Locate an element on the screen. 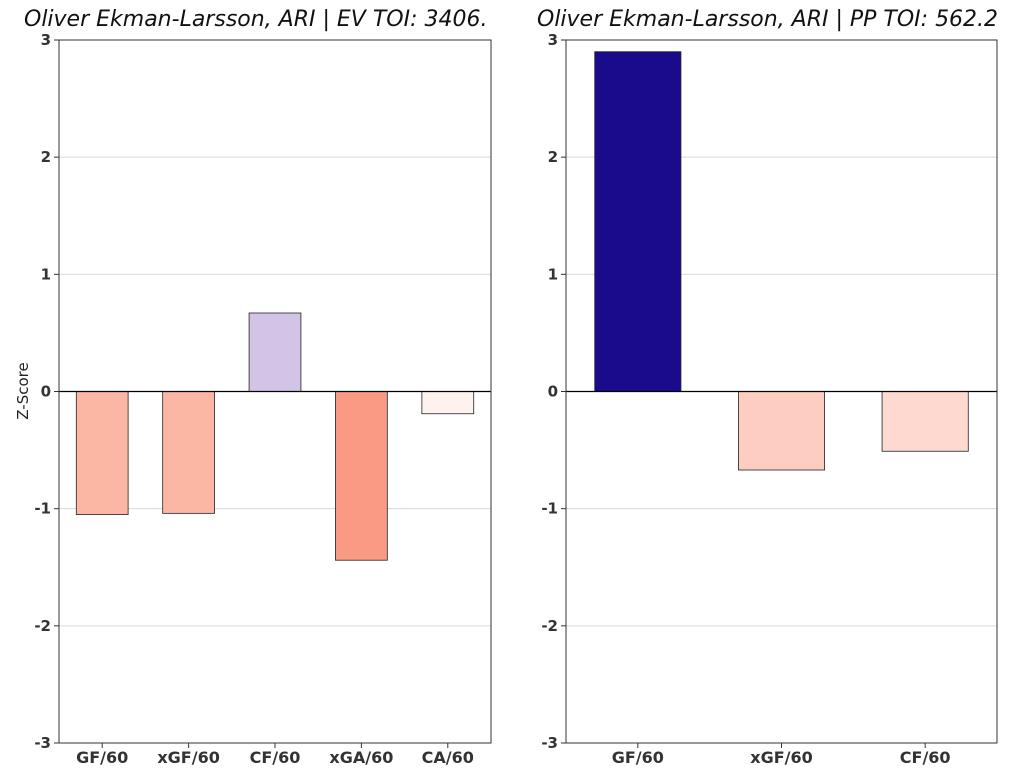 The width and height of the screenshot is (1024, 769). ev-category-labels: GF/60 xGF/60 CF/60 xGA/60 CA/60 is located at coordinates (275, 755).